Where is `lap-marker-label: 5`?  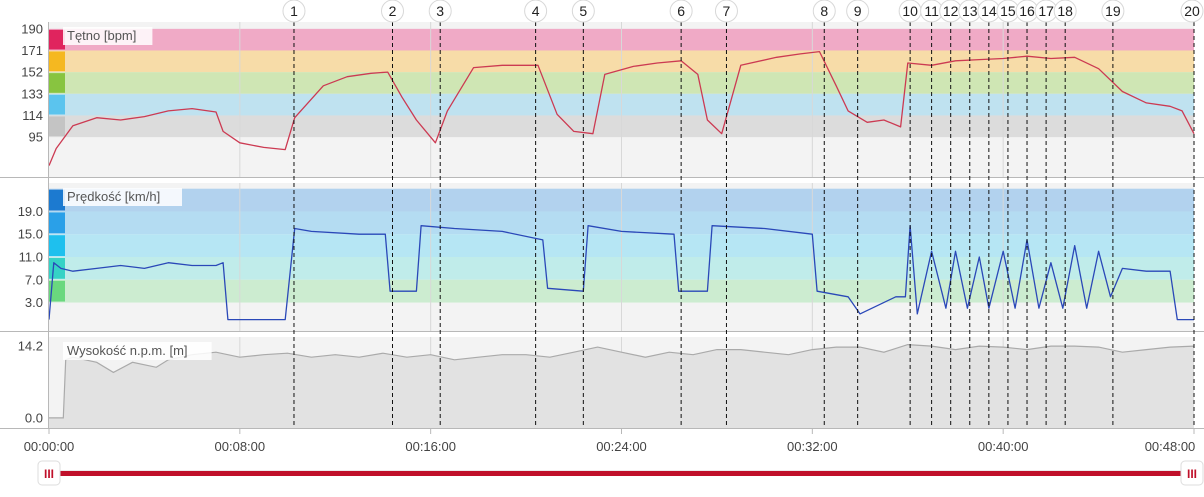
lap-marker-label: 5 is located at coordinates (583, 11).